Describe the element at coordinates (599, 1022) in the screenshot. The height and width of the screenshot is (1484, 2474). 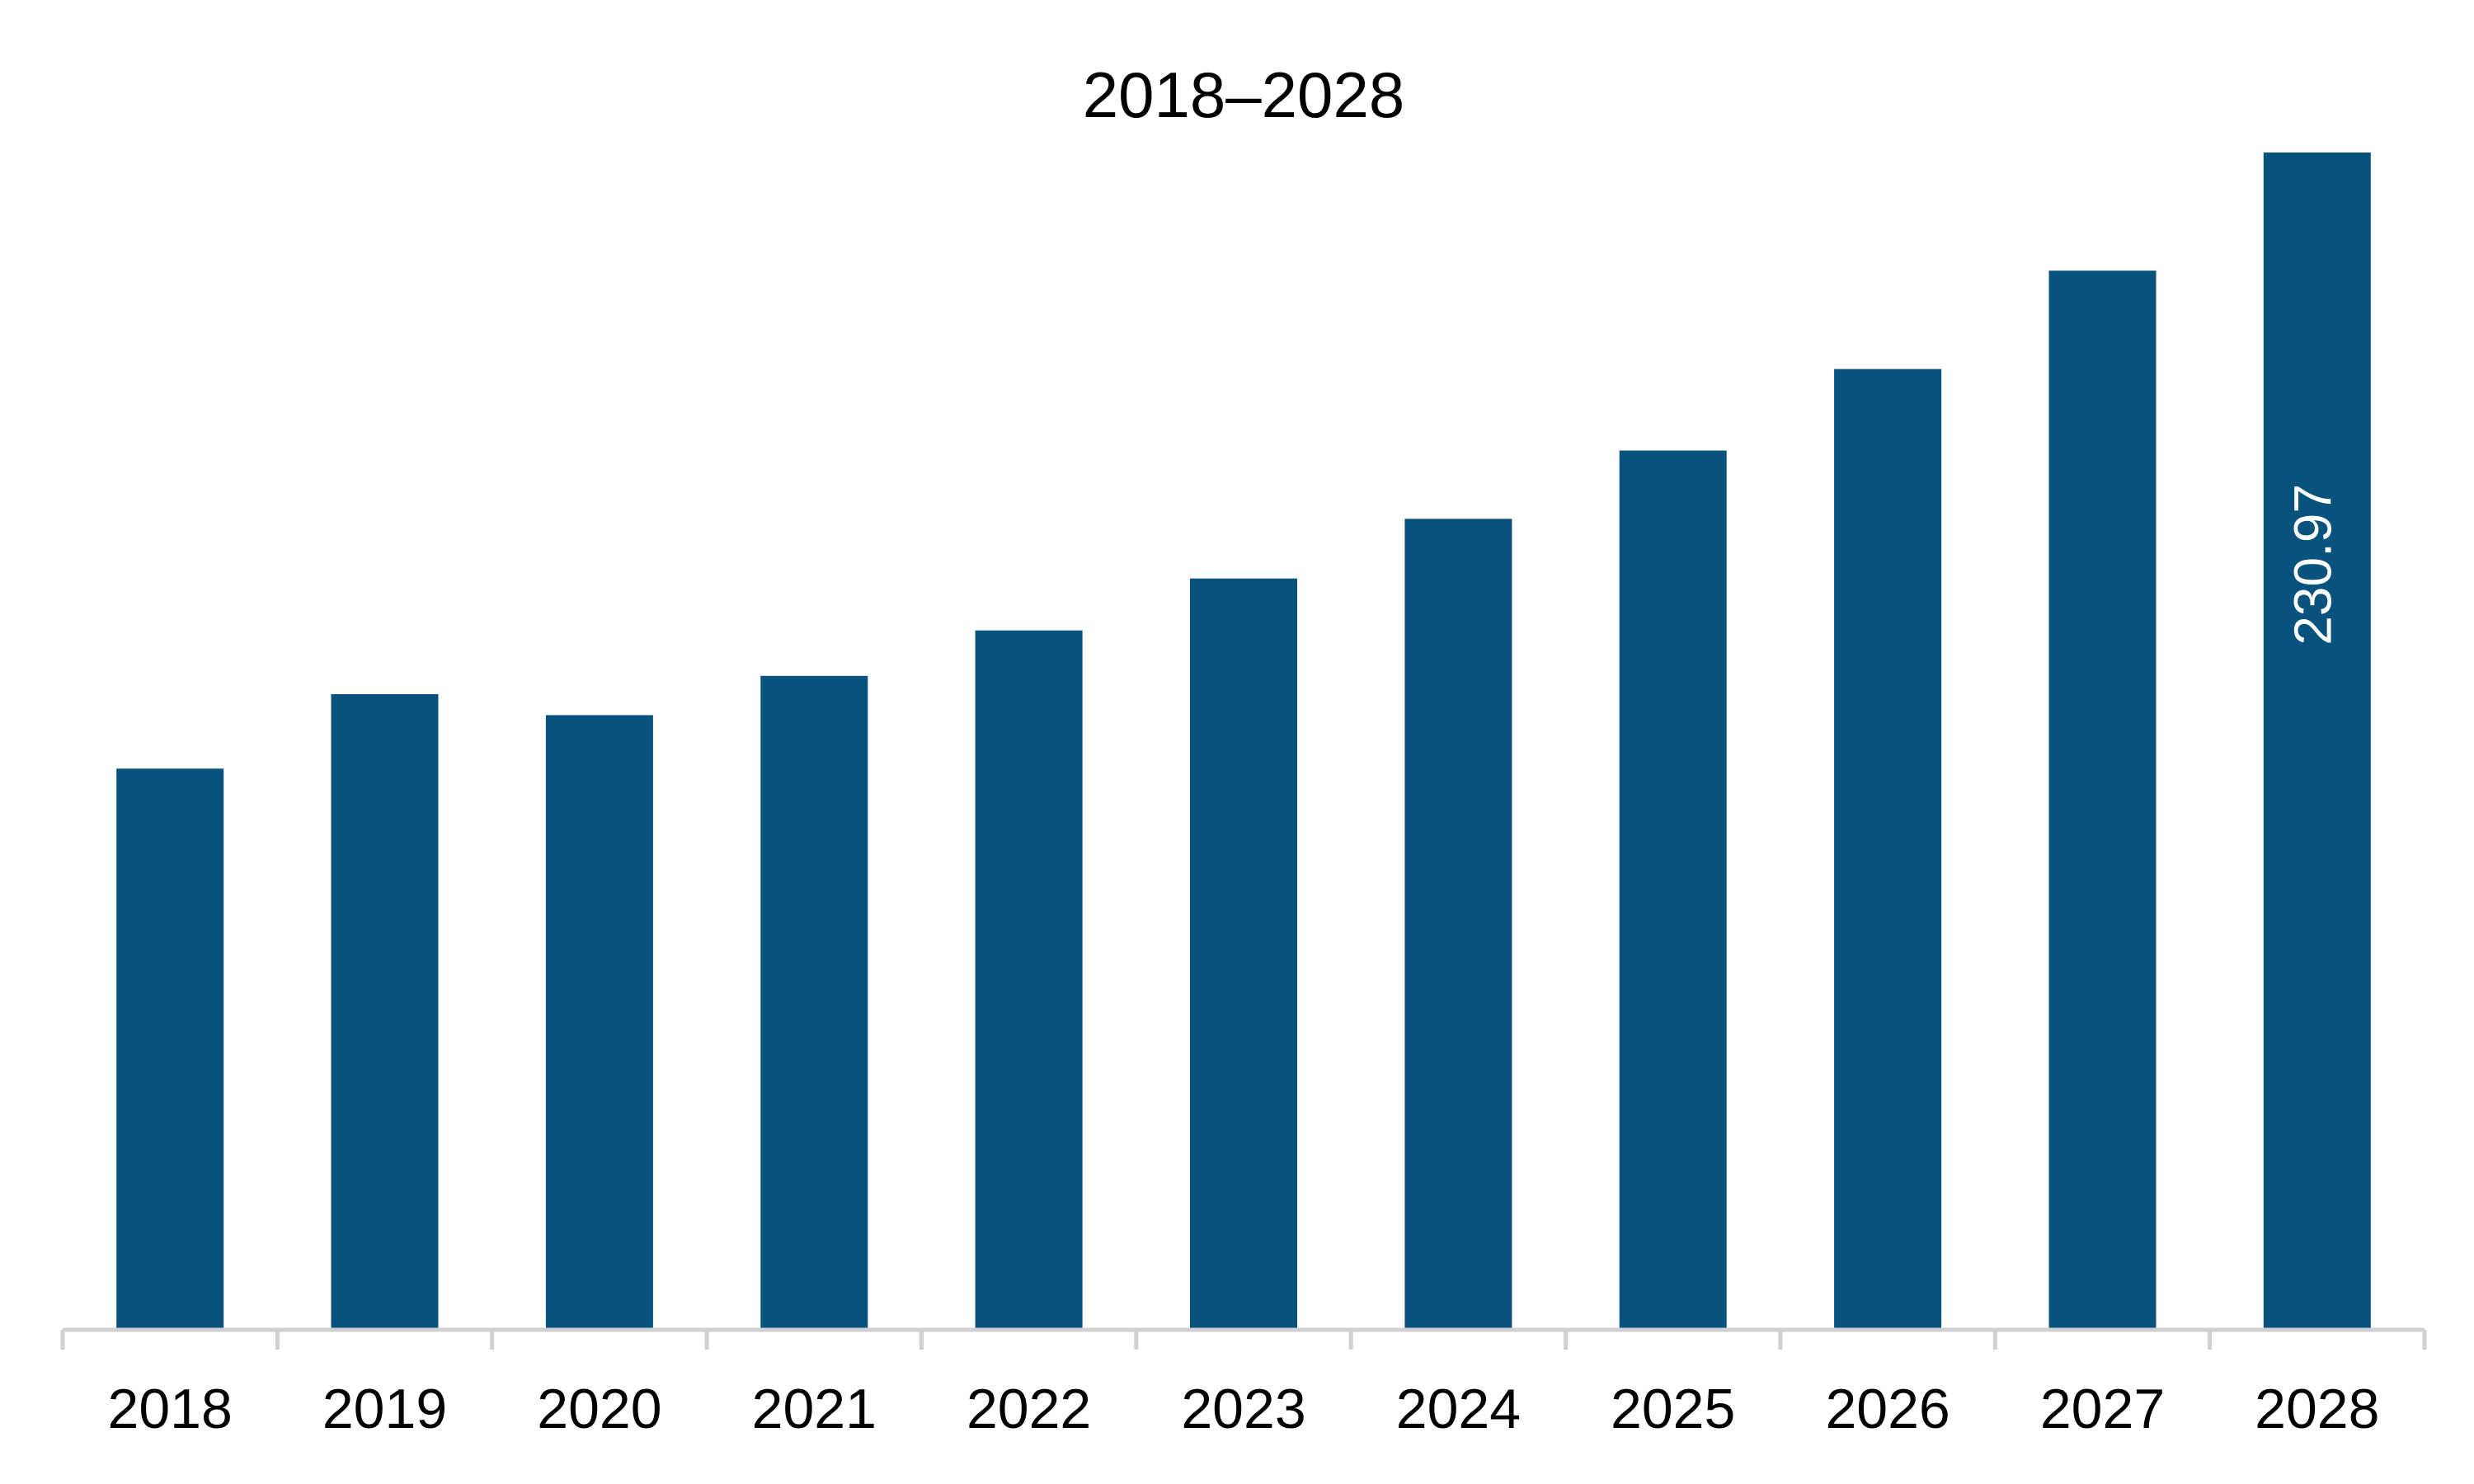
I see `bar-2020` at that location.